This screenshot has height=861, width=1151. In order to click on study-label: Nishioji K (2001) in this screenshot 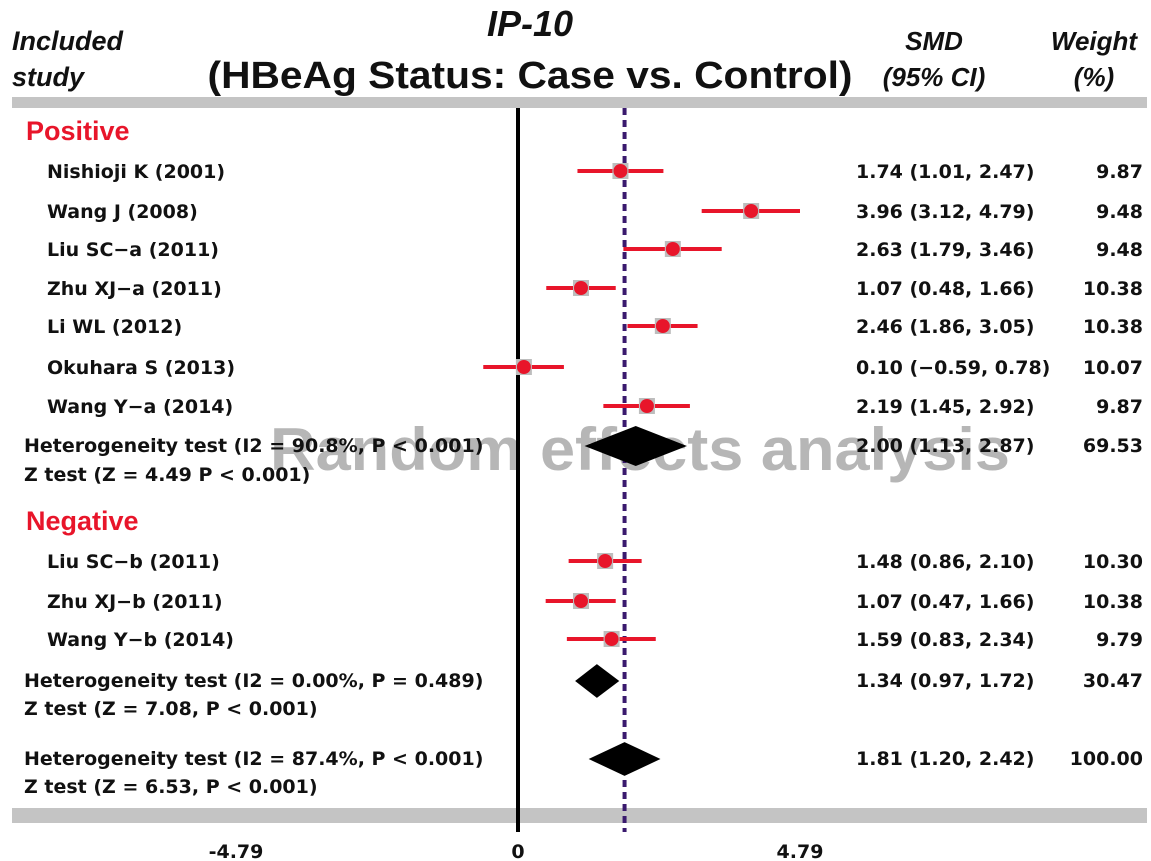, I will do `click(136, 172)`.